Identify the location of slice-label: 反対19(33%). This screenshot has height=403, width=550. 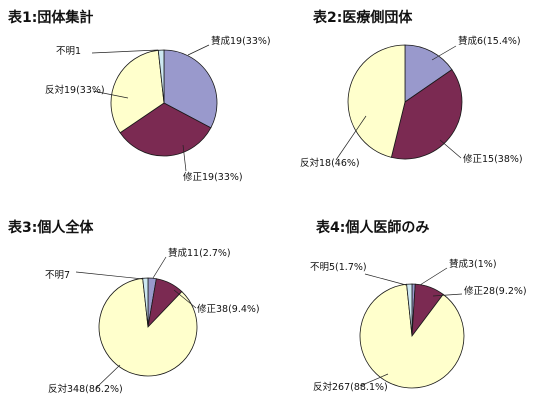
(75, 90).